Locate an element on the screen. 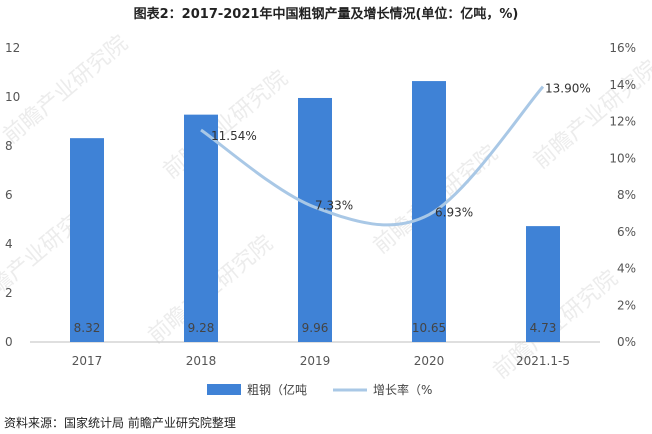 The height and width of the screenshot is (434, 652). right-axis: 0% 2% 4% 6% 8% 10% 12% 14% 16% is located at coordinates (622, 195).